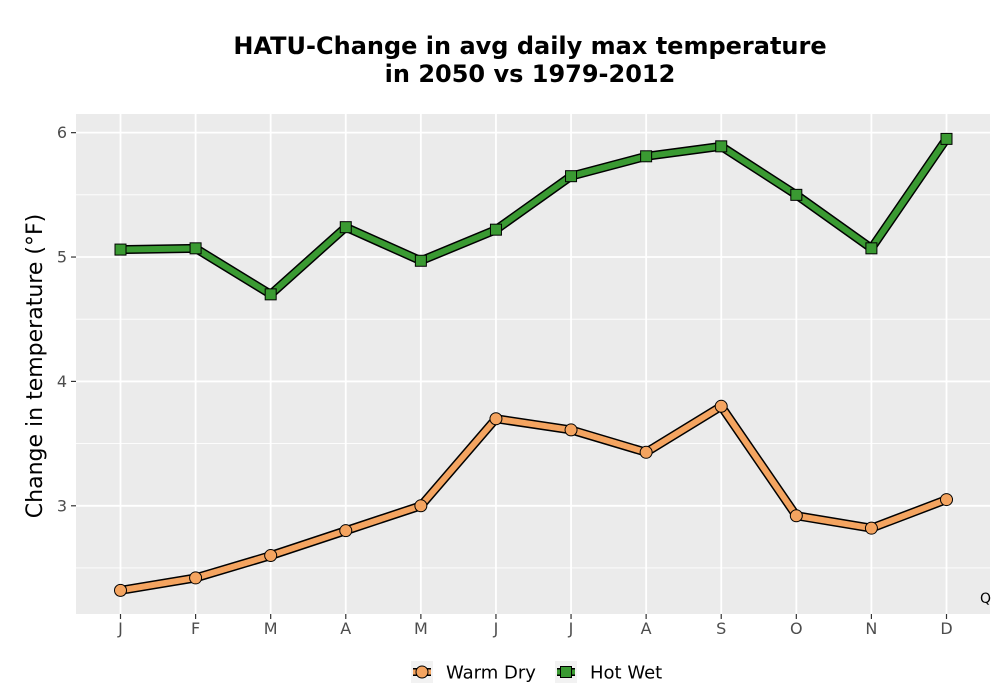  Describe the element at coordinates (530, 74) in the screenshot. I see `chart-title-line-2: in 2050 vs 1979-2012` at that location.